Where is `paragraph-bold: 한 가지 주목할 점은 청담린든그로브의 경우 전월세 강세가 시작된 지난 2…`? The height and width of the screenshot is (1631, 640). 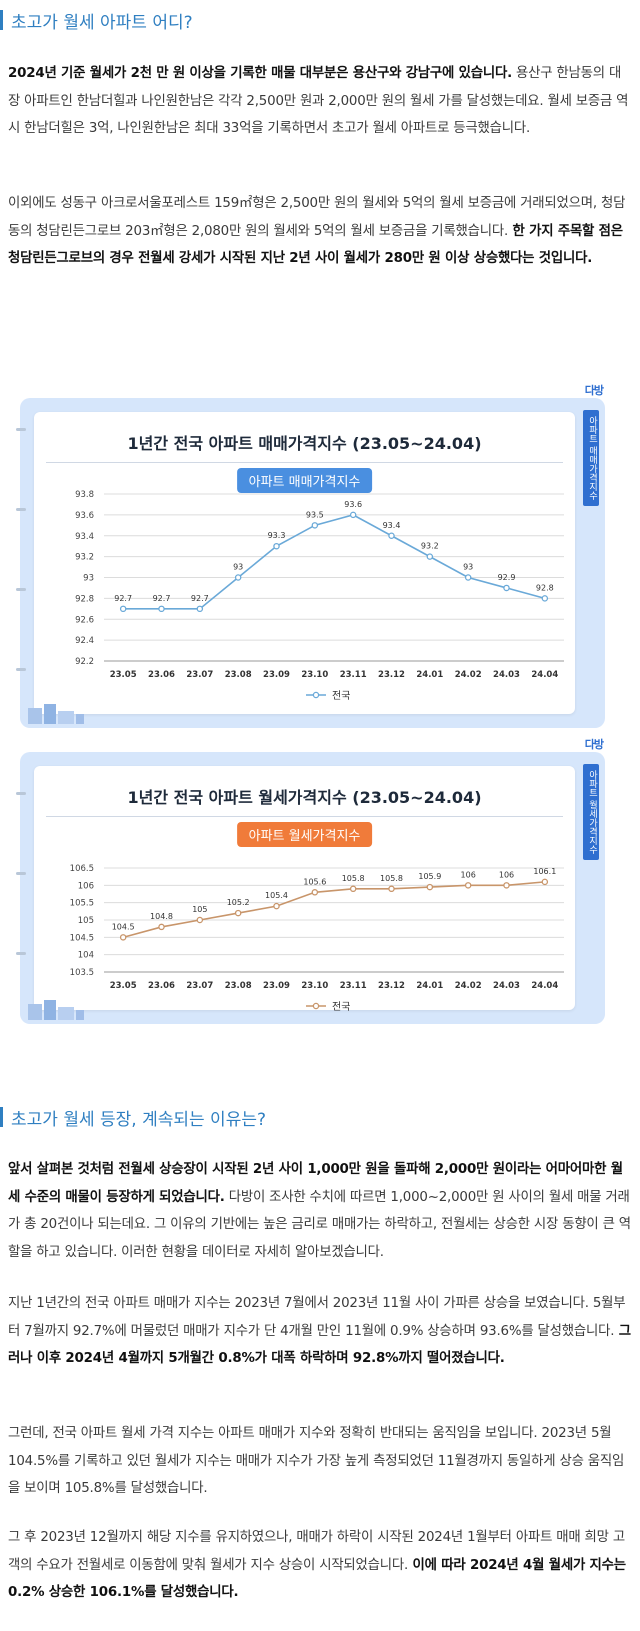 paragraph-bold: 한 가지 주목할 점은 청담린든그로브의 경우 전월세 강세가 시작된 지난 2… is located at coordinates (315, 245).